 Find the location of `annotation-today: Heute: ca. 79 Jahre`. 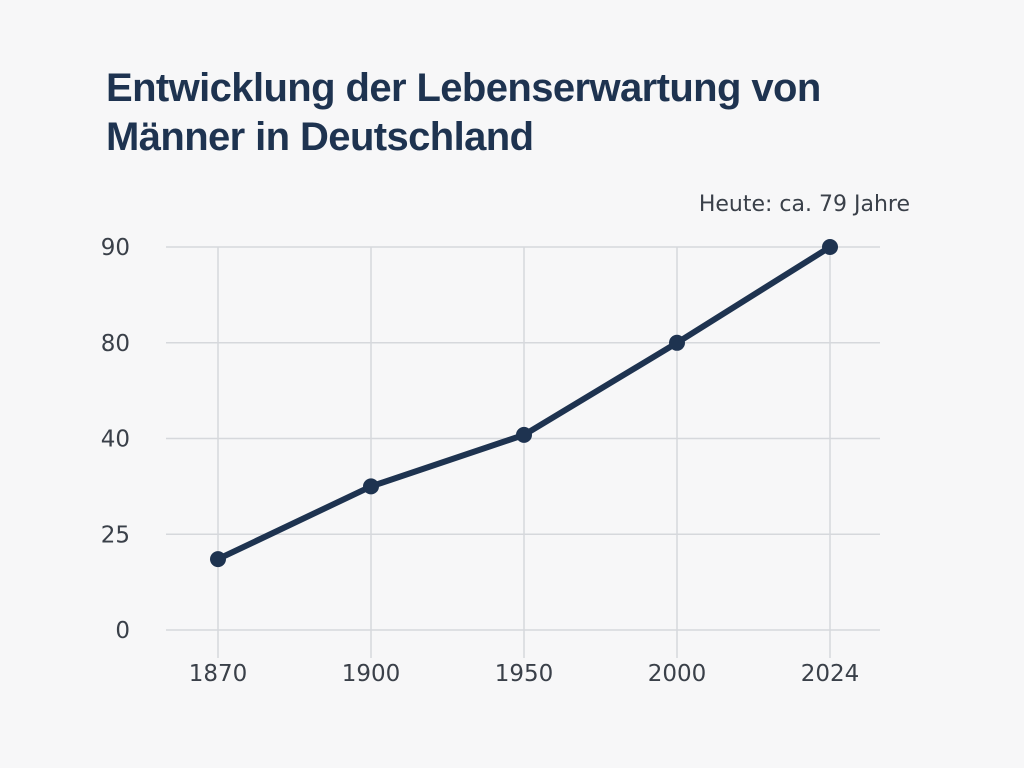

annotation-today: Heute: ca. 79 Jahre is located at coordinates (804, 204).